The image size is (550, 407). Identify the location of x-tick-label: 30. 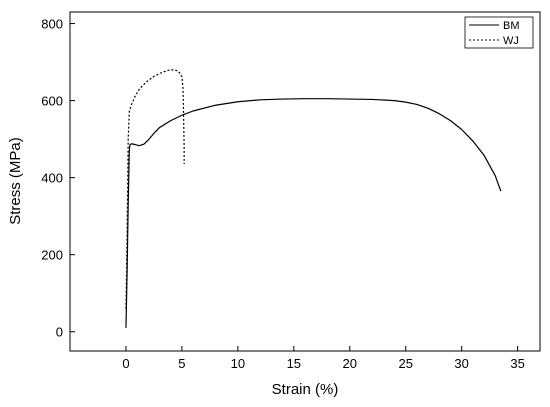
(461, 363).